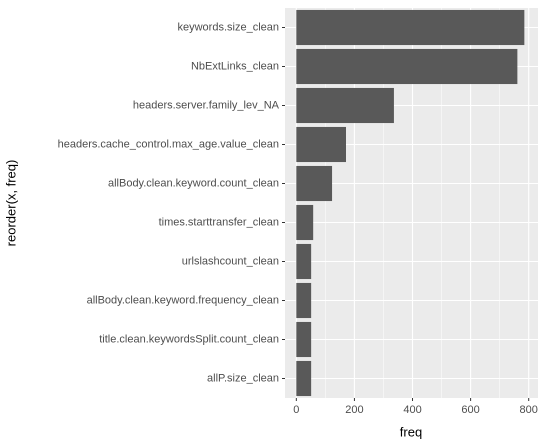 The height and width of the screenshot is (446, 543). Describe the element at coordinates (219, 222) in the screenshot. I see `y-tick-label: times.starttransfer_clean` at that location.